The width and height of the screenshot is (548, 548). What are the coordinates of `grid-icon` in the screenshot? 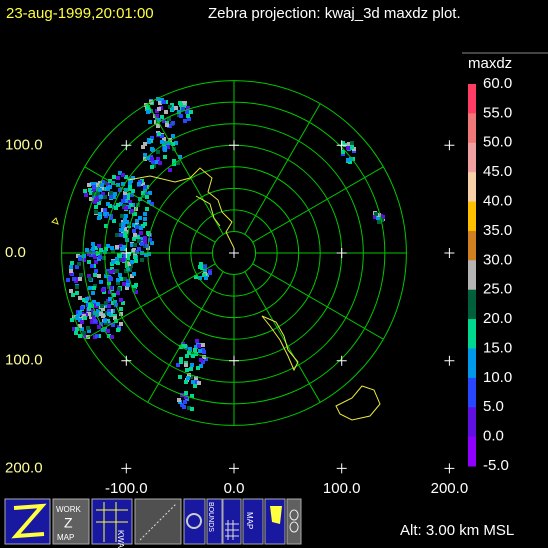 It's located at (232, 521).